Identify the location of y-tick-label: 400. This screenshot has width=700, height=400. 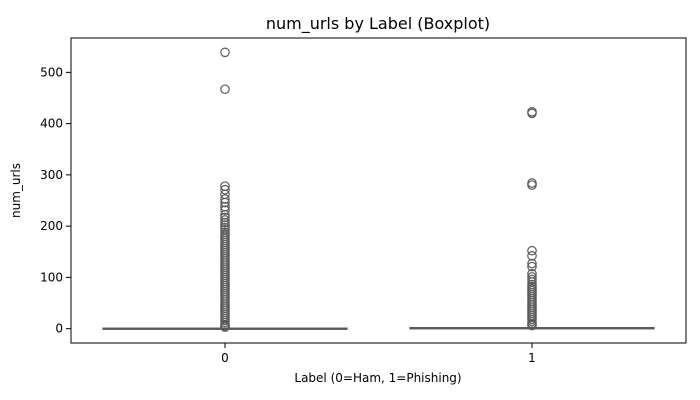
(51, 124).